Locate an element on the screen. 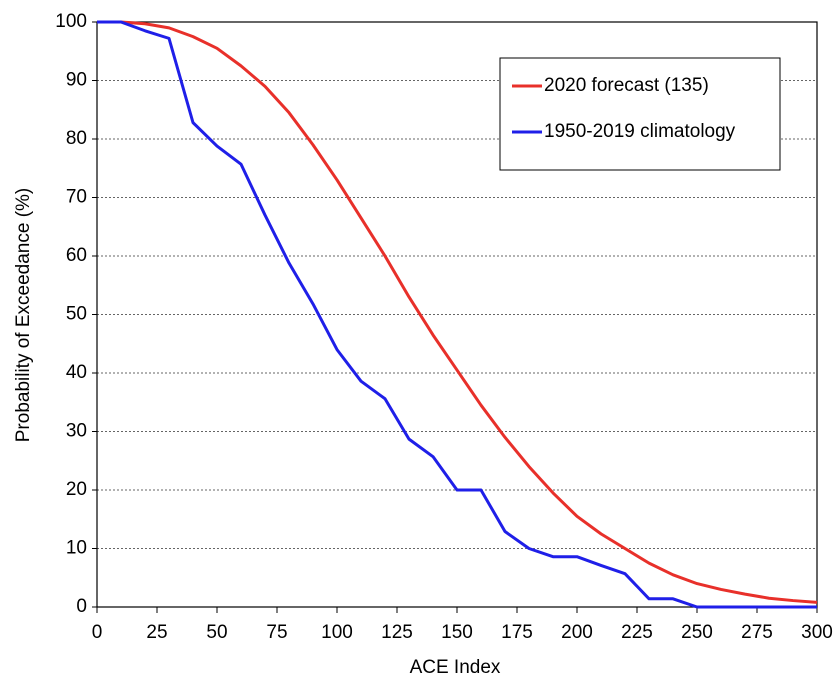 This screenshot has width=839, height=684. y-tick-label: 100 is located at coordinates (71, 21).